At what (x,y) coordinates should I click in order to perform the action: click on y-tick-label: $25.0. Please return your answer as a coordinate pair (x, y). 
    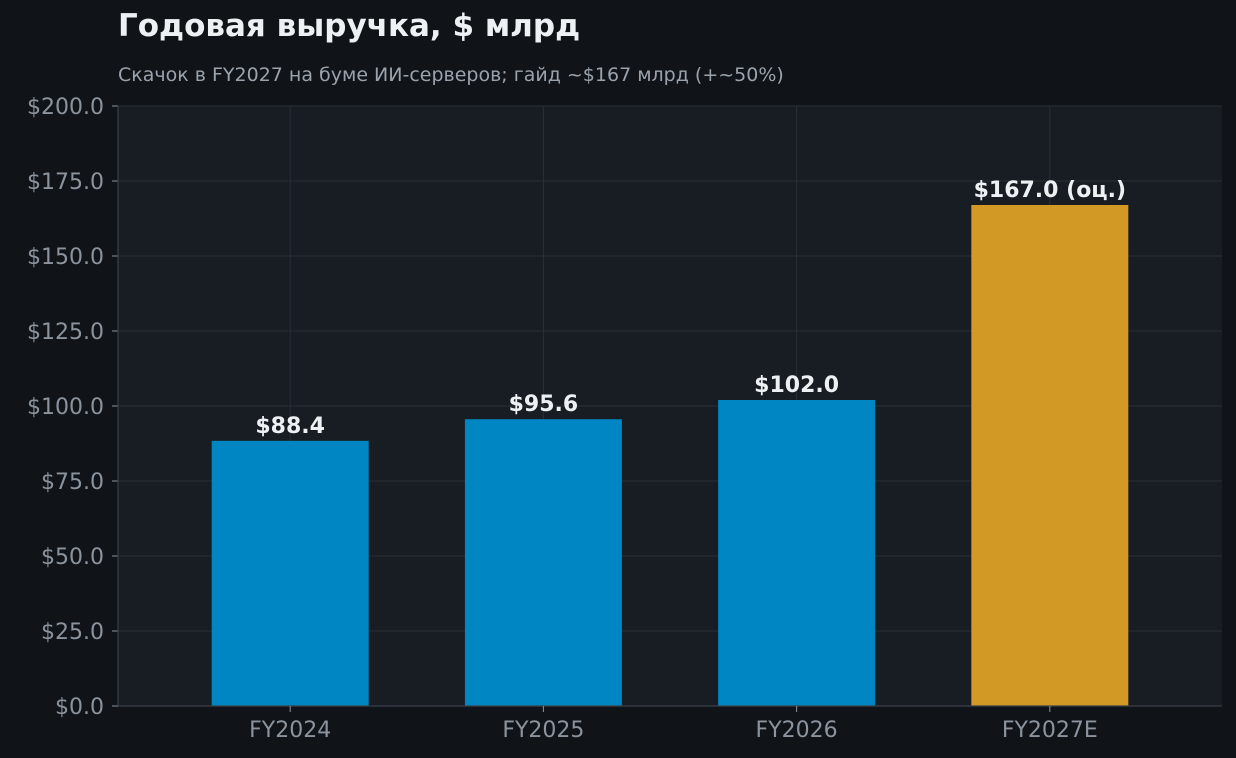
    Looking at the image, I should click on (72, 632).